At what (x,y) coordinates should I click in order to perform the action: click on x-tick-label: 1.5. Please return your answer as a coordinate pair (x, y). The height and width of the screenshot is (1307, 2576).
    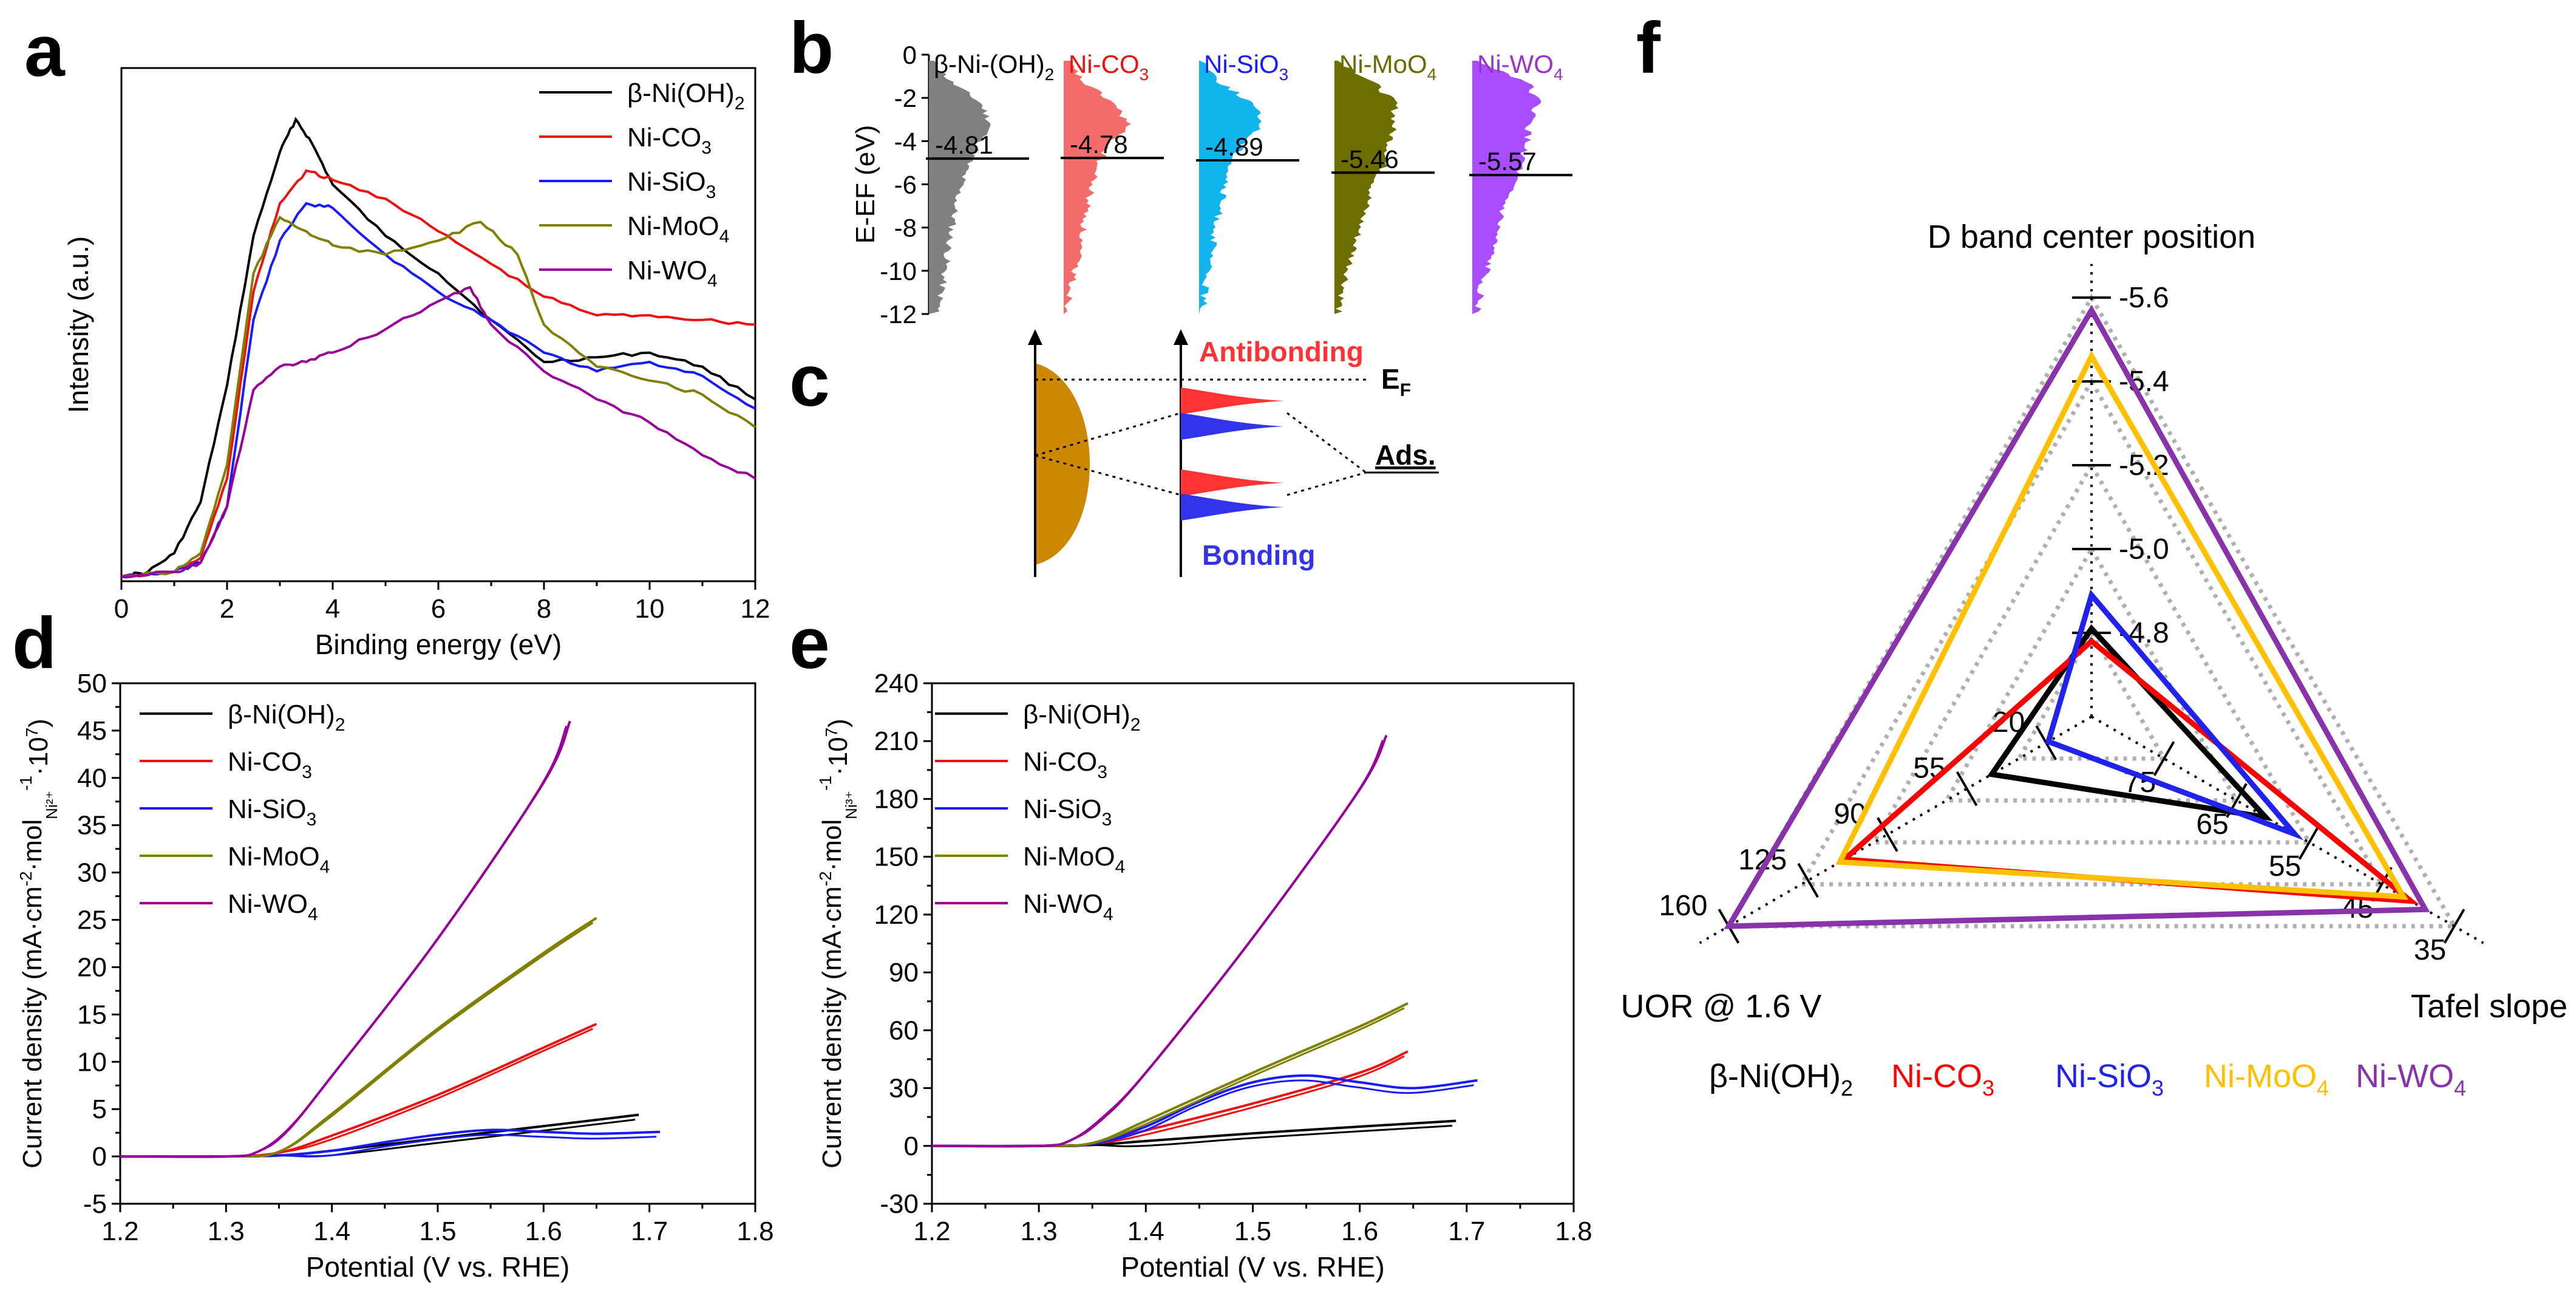
    Looking at the image, I should click on (437, 1231).